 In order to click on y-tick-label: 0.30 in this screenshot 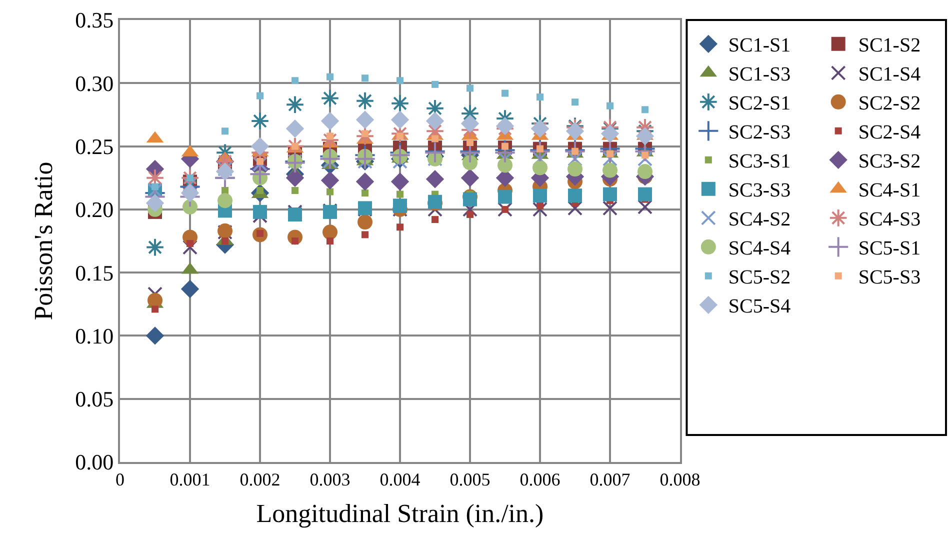, I will do `click(94, 83)`.